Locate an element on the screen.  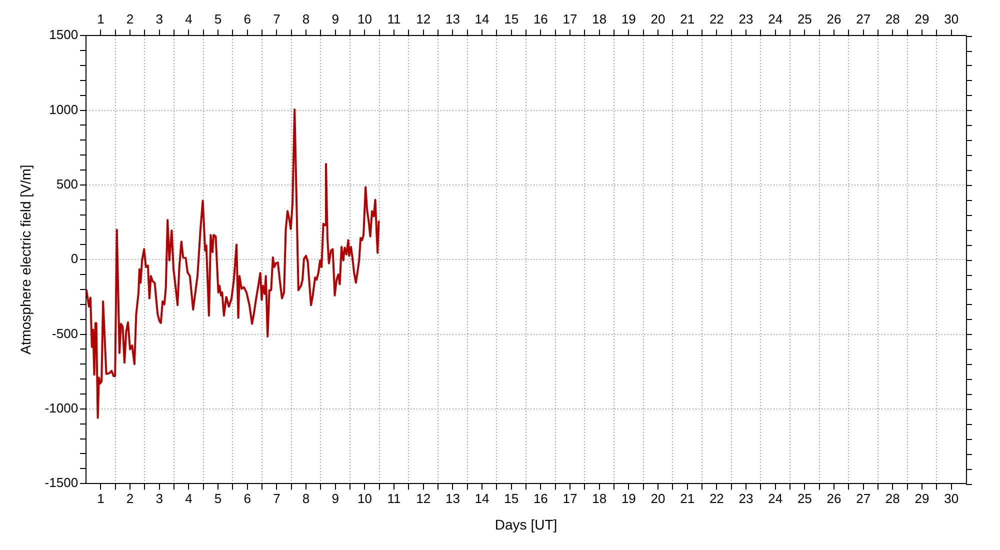
x-tick-label: 4 is located at coordinates (188, 498).